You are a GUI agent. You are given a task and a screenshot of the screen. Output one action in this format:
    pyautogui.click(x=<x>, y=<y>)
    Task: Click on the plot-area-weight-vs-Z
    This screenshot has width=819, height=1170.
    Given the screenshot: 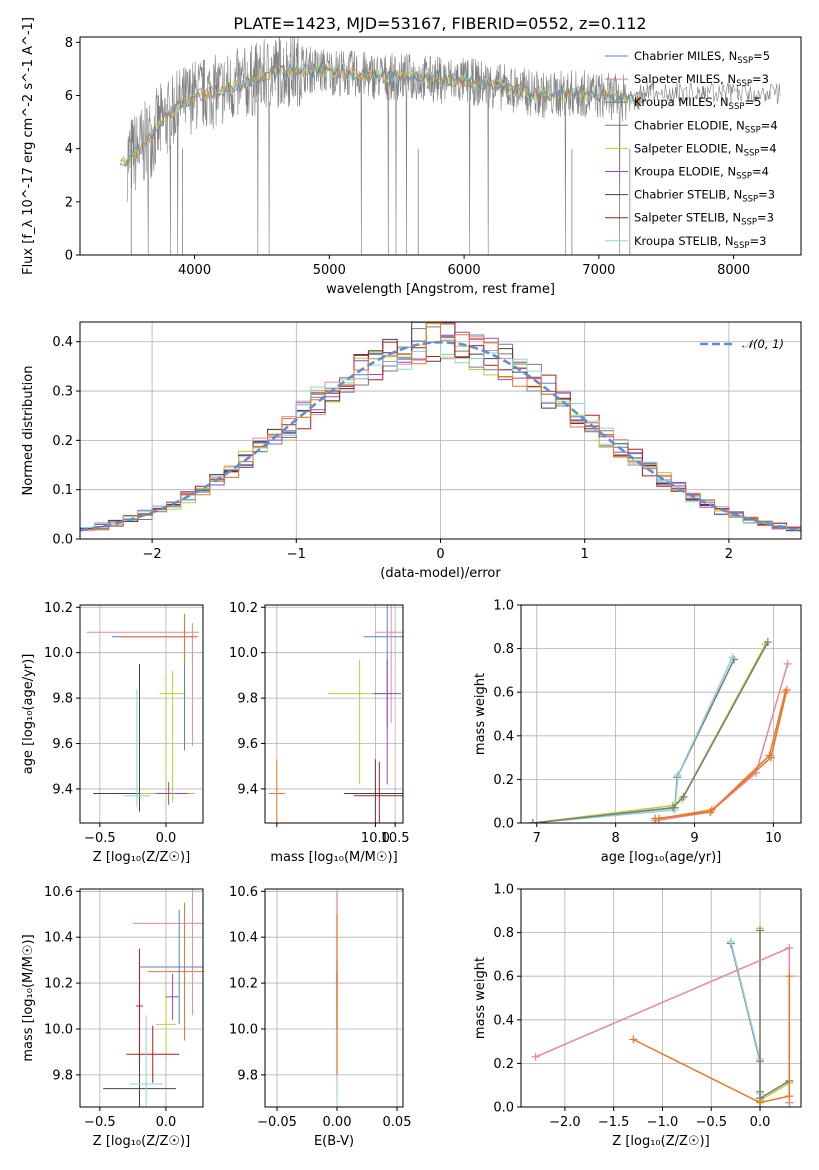 What is the action you would take?
    pyautogui.click(x=662, y=1015)
    